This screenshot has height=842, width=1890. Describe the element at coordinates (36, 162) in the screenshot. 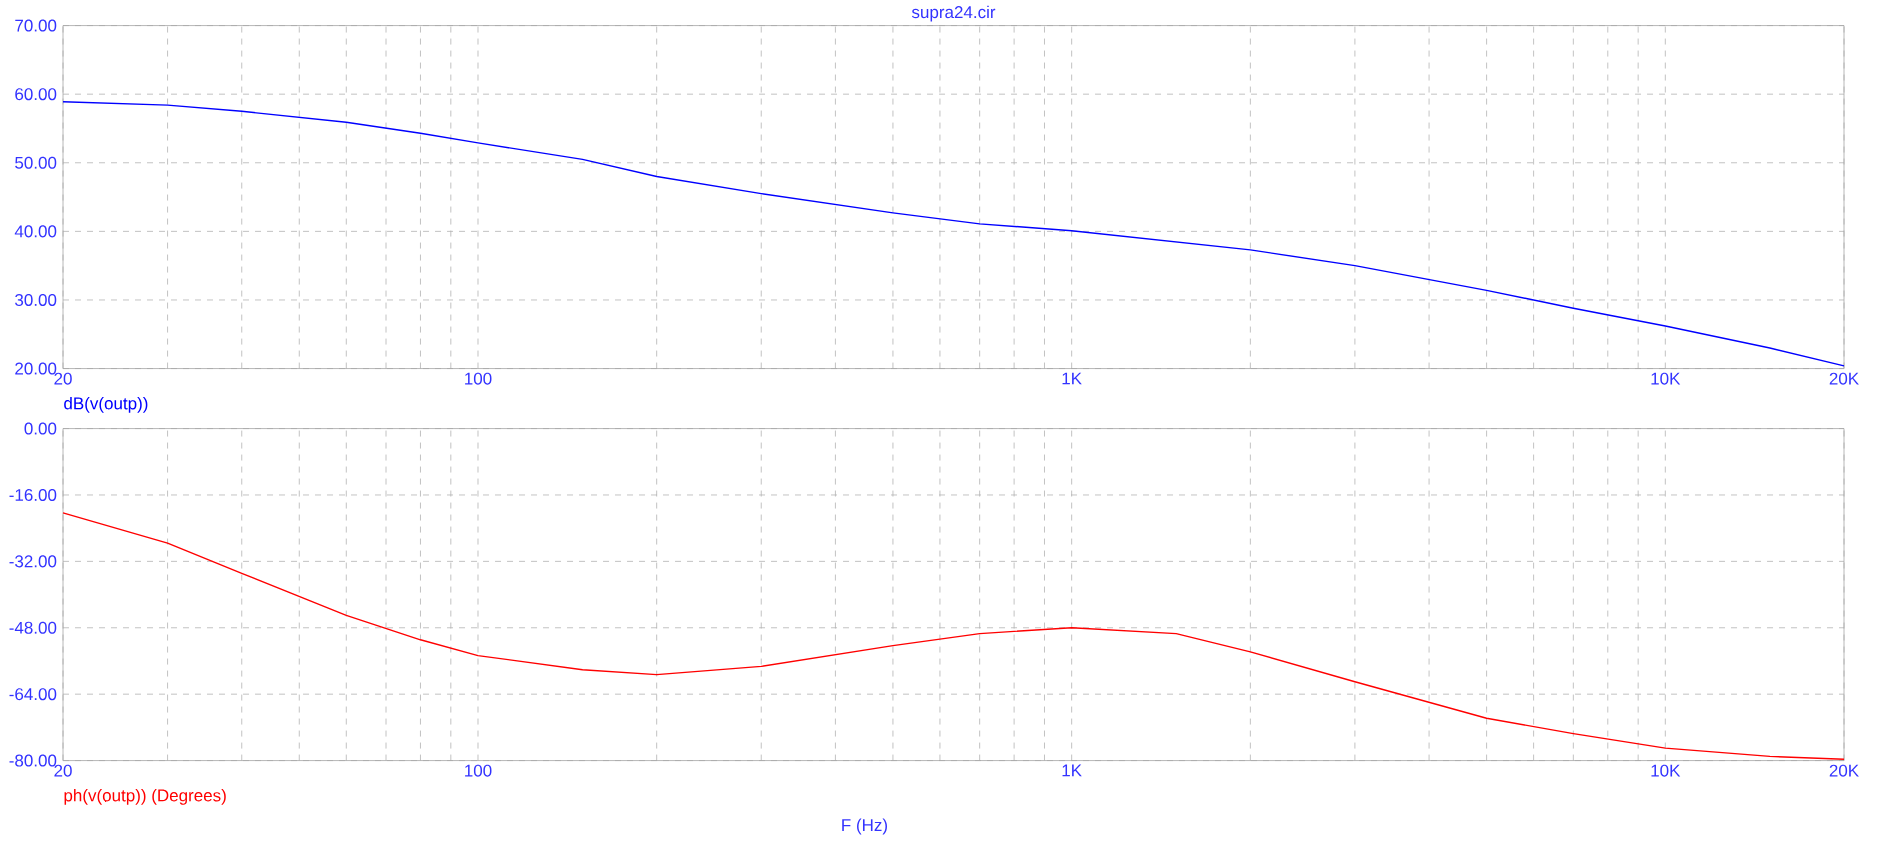

I see `y-tick-label: 50.00` at that location.